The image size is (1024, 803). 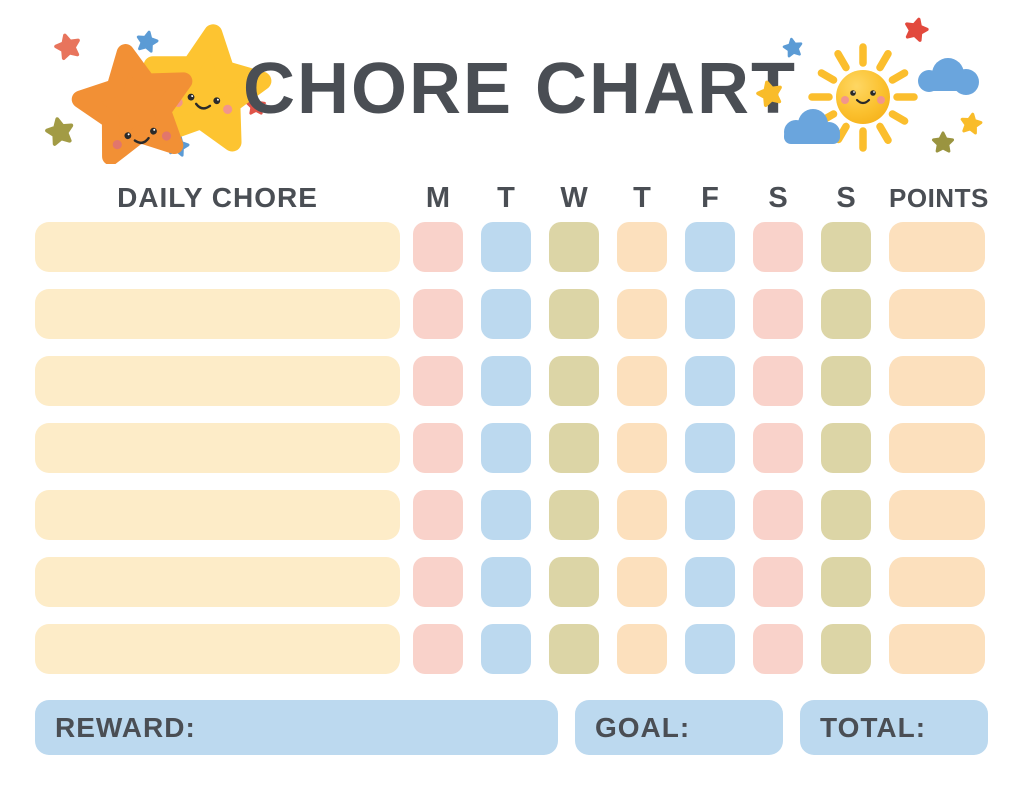 I want to click on table-header-row: DAILY CHORE M T W T F S S POINTS, so click(x=511, y=198).